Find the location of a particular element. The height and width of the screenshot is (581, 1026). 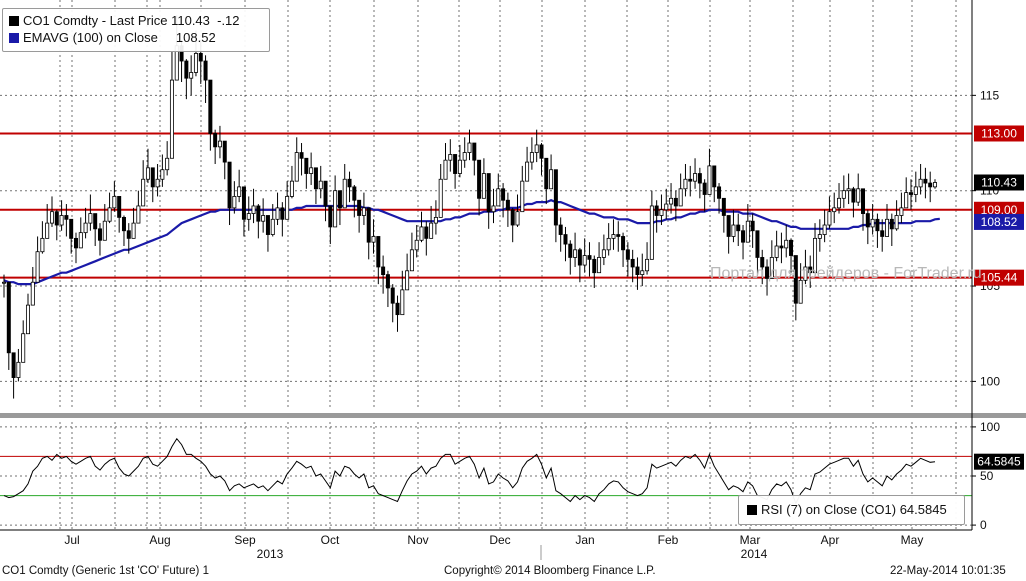

footer-right: 22-May-2014 10:01:35 is located at coordinates (948, 571).